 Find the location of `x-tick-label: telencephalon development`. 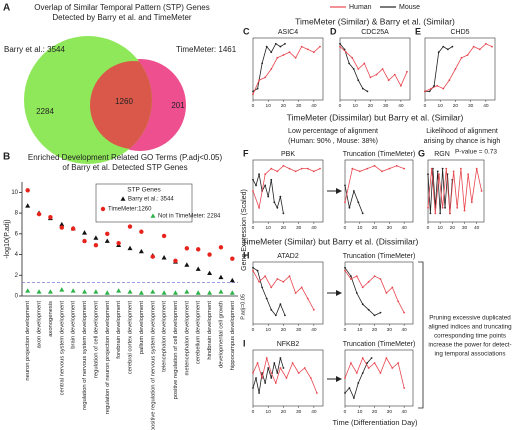

x-tick-label: telencephalon development is located at coordinates (165, 336).